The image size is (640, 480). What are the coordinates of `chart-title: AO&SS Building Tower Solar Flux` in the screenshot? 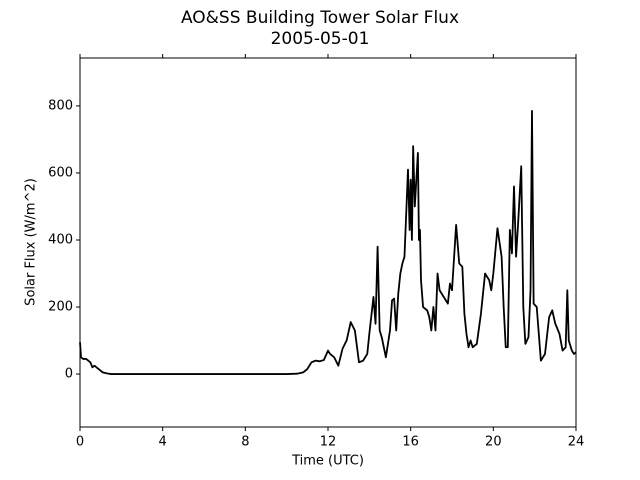 It's located at (320, 18).